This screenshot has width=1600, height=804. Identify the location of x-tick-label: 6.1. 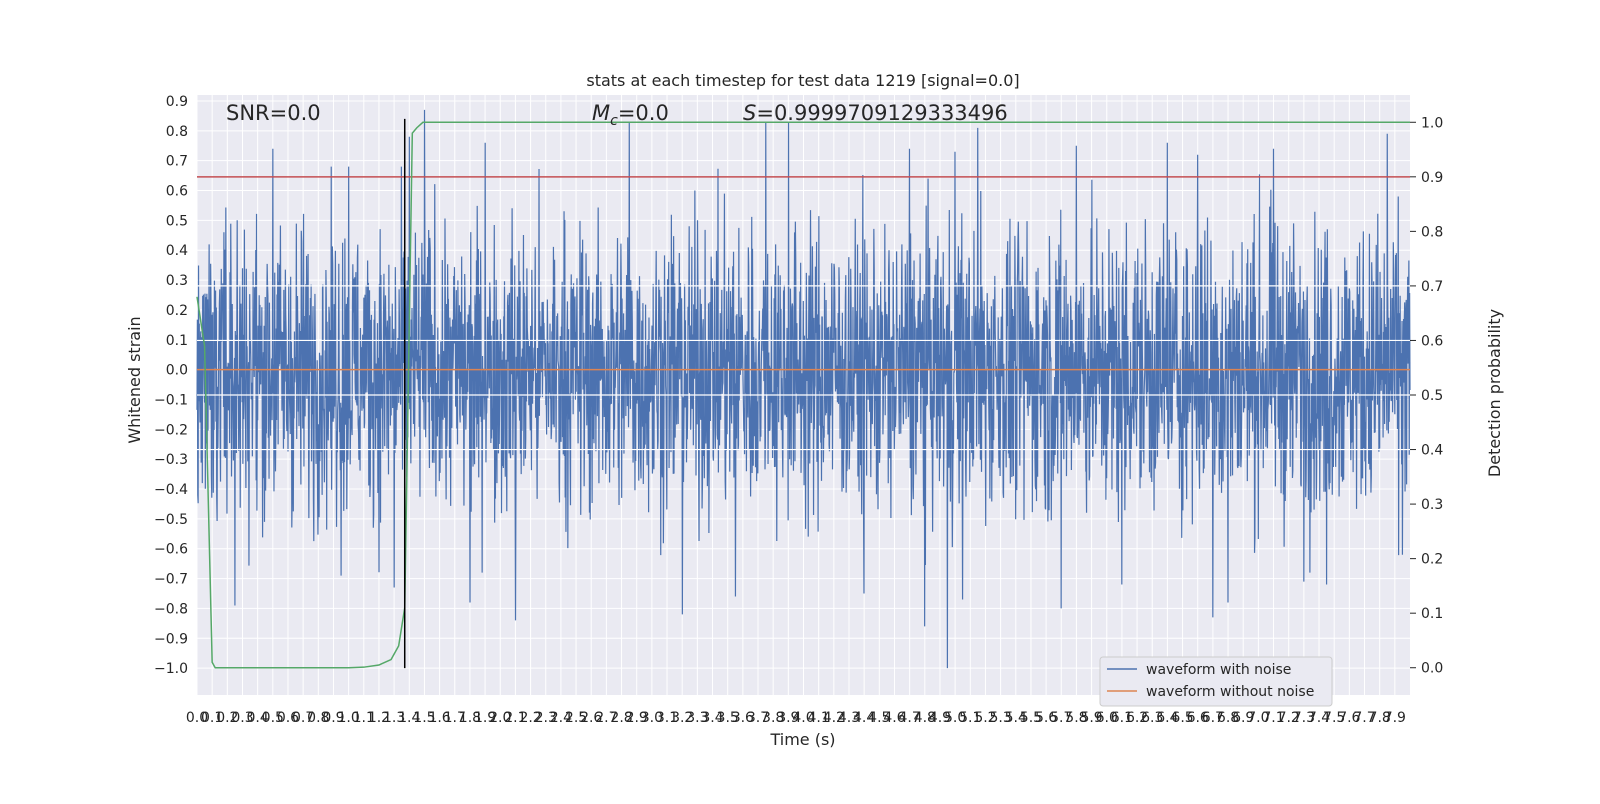
(1122, 718).